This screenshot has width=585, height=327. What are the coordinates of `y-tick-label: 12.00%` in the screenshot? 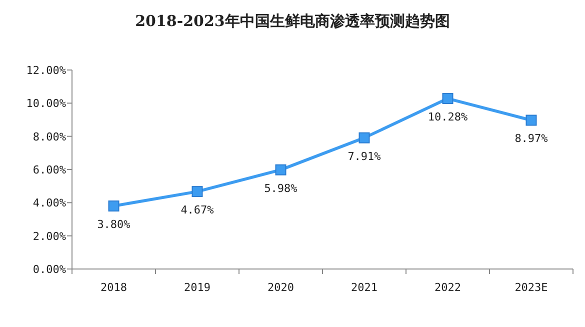 It's located at (46, 70).